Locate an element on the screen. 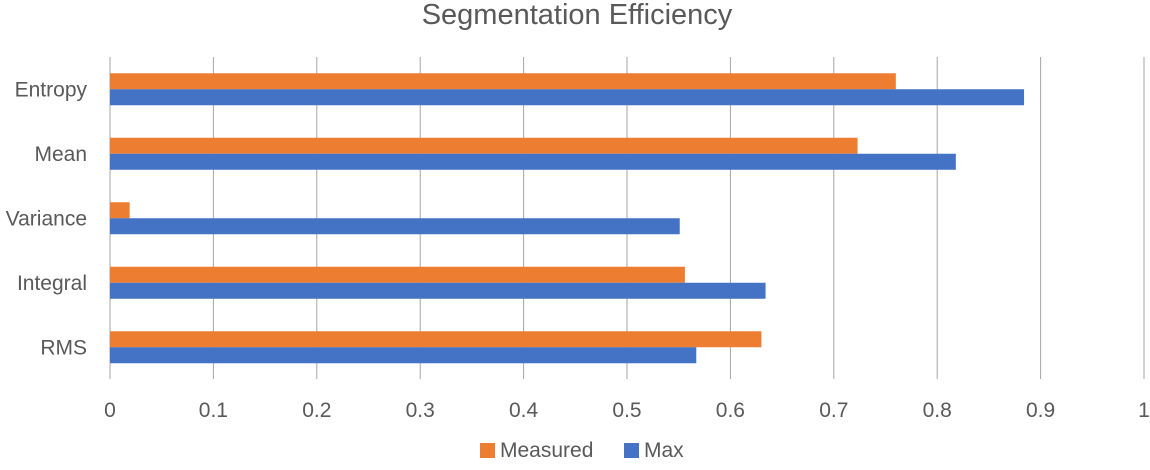 The image size is (1150, 470). legend: Measured Max is located at coordinates (582, 450).